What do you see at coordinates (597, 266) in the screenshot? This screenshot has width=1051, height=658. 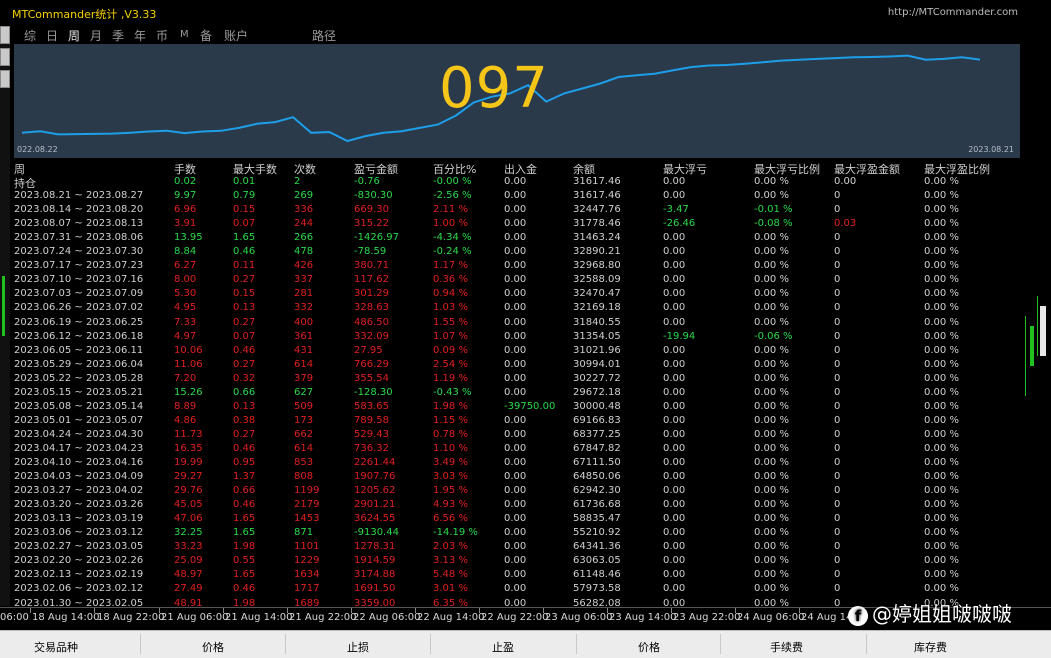 I see `cell-balance: 32968.80` at bounding box center [597, 266].